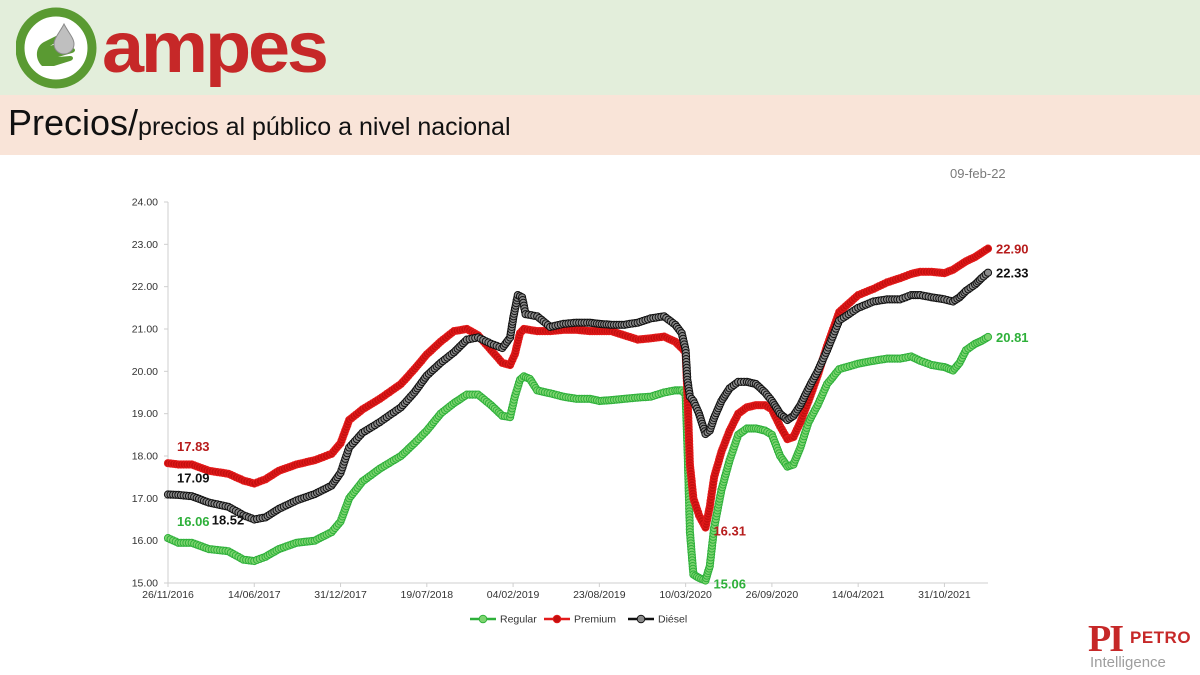  Describe the element at coordinates (641, 619) in the screenshot. I see `legend-marker-diesel` at that location.